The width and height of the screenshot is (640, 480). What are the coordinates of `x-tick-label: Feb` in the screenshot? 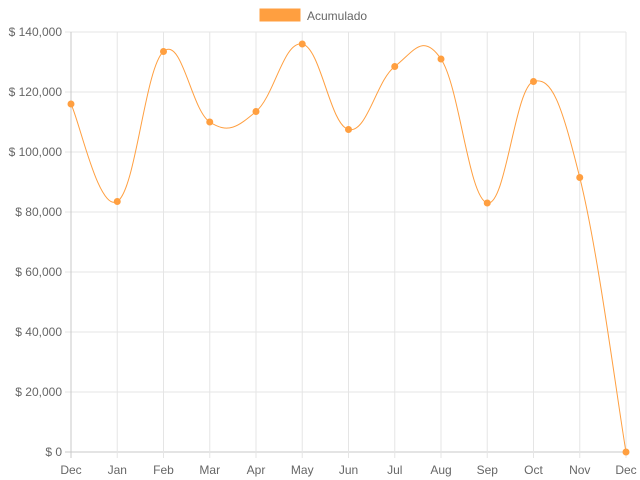 It's located at (163, 470).